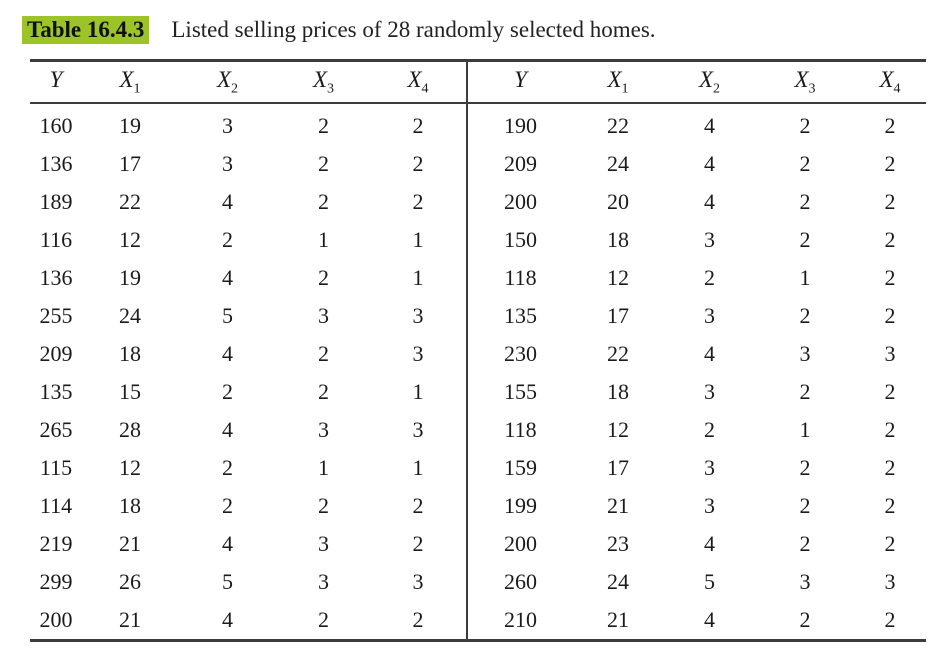 Image resolution: width=936 pixels, height=664 pixels. I want to click on table-cell: 159, so click(519, 468).